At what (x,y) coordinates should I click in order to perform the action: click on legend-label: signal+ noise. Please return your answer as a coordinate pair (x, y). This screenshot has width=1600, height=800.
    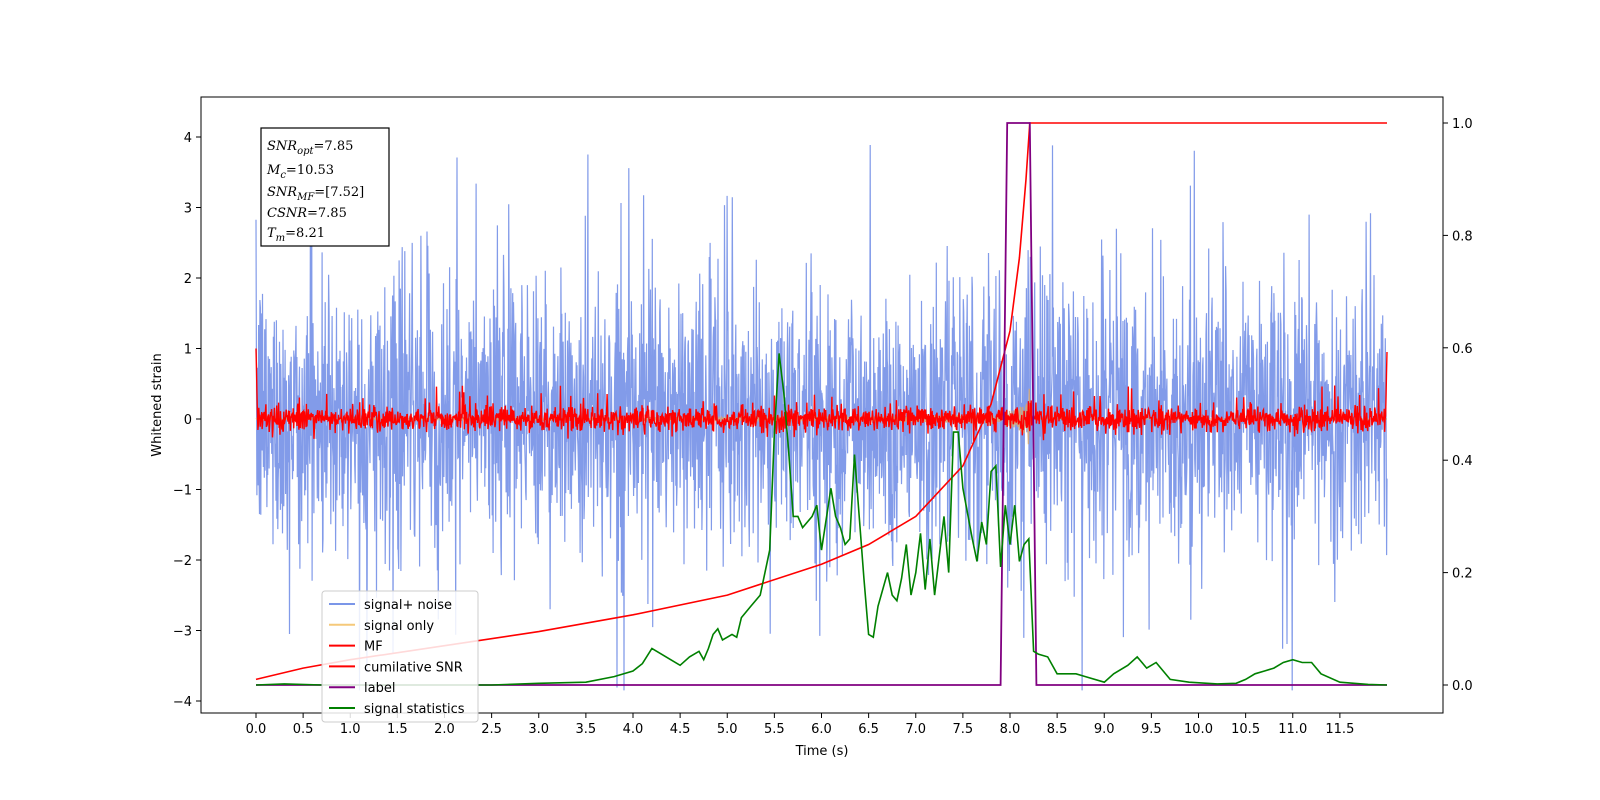
    Looking at the image, I should click on (408, 605).